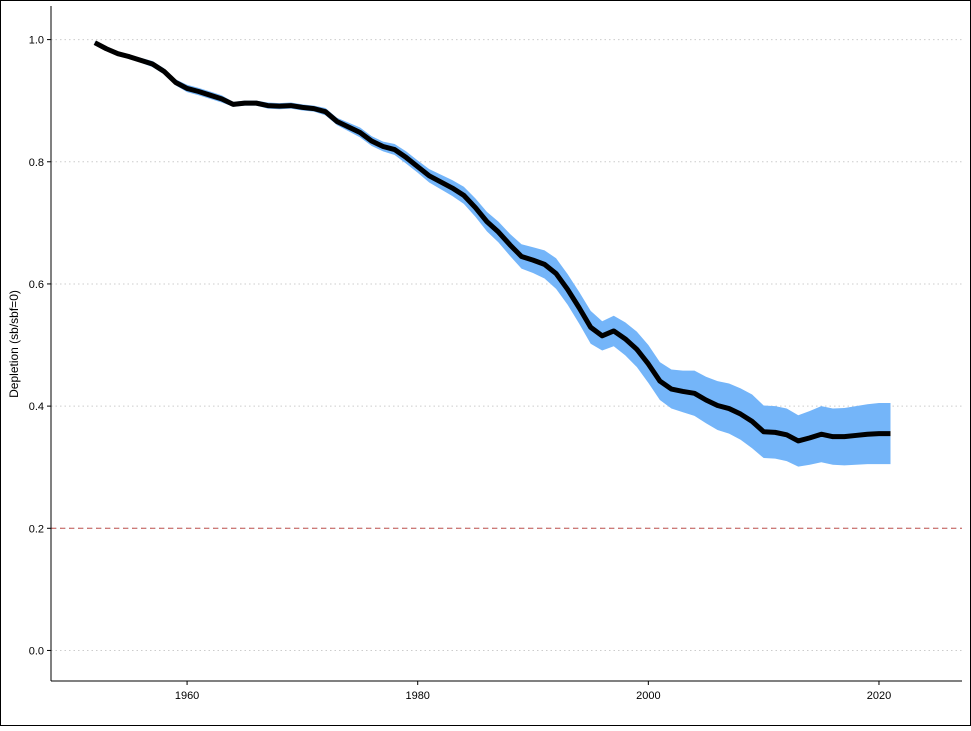 The width and height of the screenshot is (971, 731). I want to click on x-tick-label-1: 1980, so click(417, 696).